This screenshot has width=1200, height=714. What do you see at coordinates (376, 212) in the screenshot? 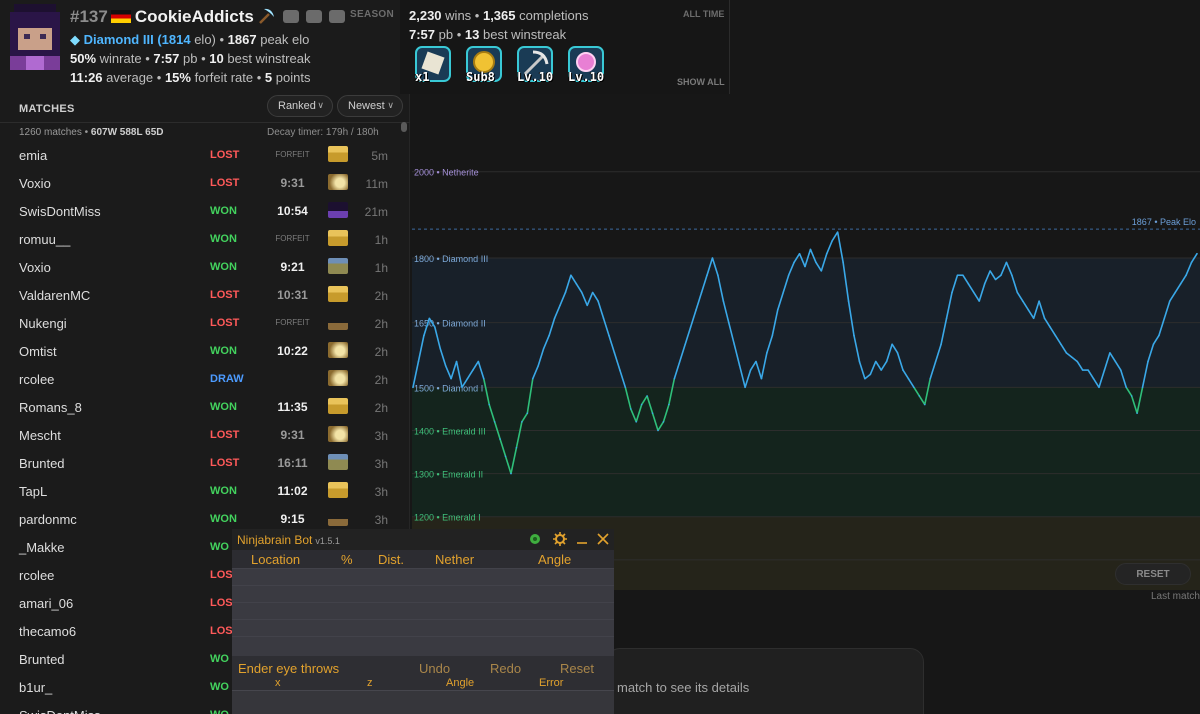
I see `match-ago: 21m` at bounding box center [376, 212].